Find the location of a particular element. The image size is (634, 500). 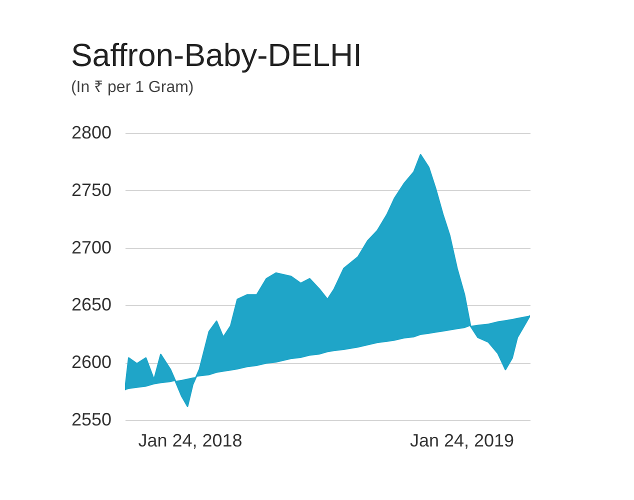

x-tick-label: Jan 24, 2018 is located at coordinates (190, 440).